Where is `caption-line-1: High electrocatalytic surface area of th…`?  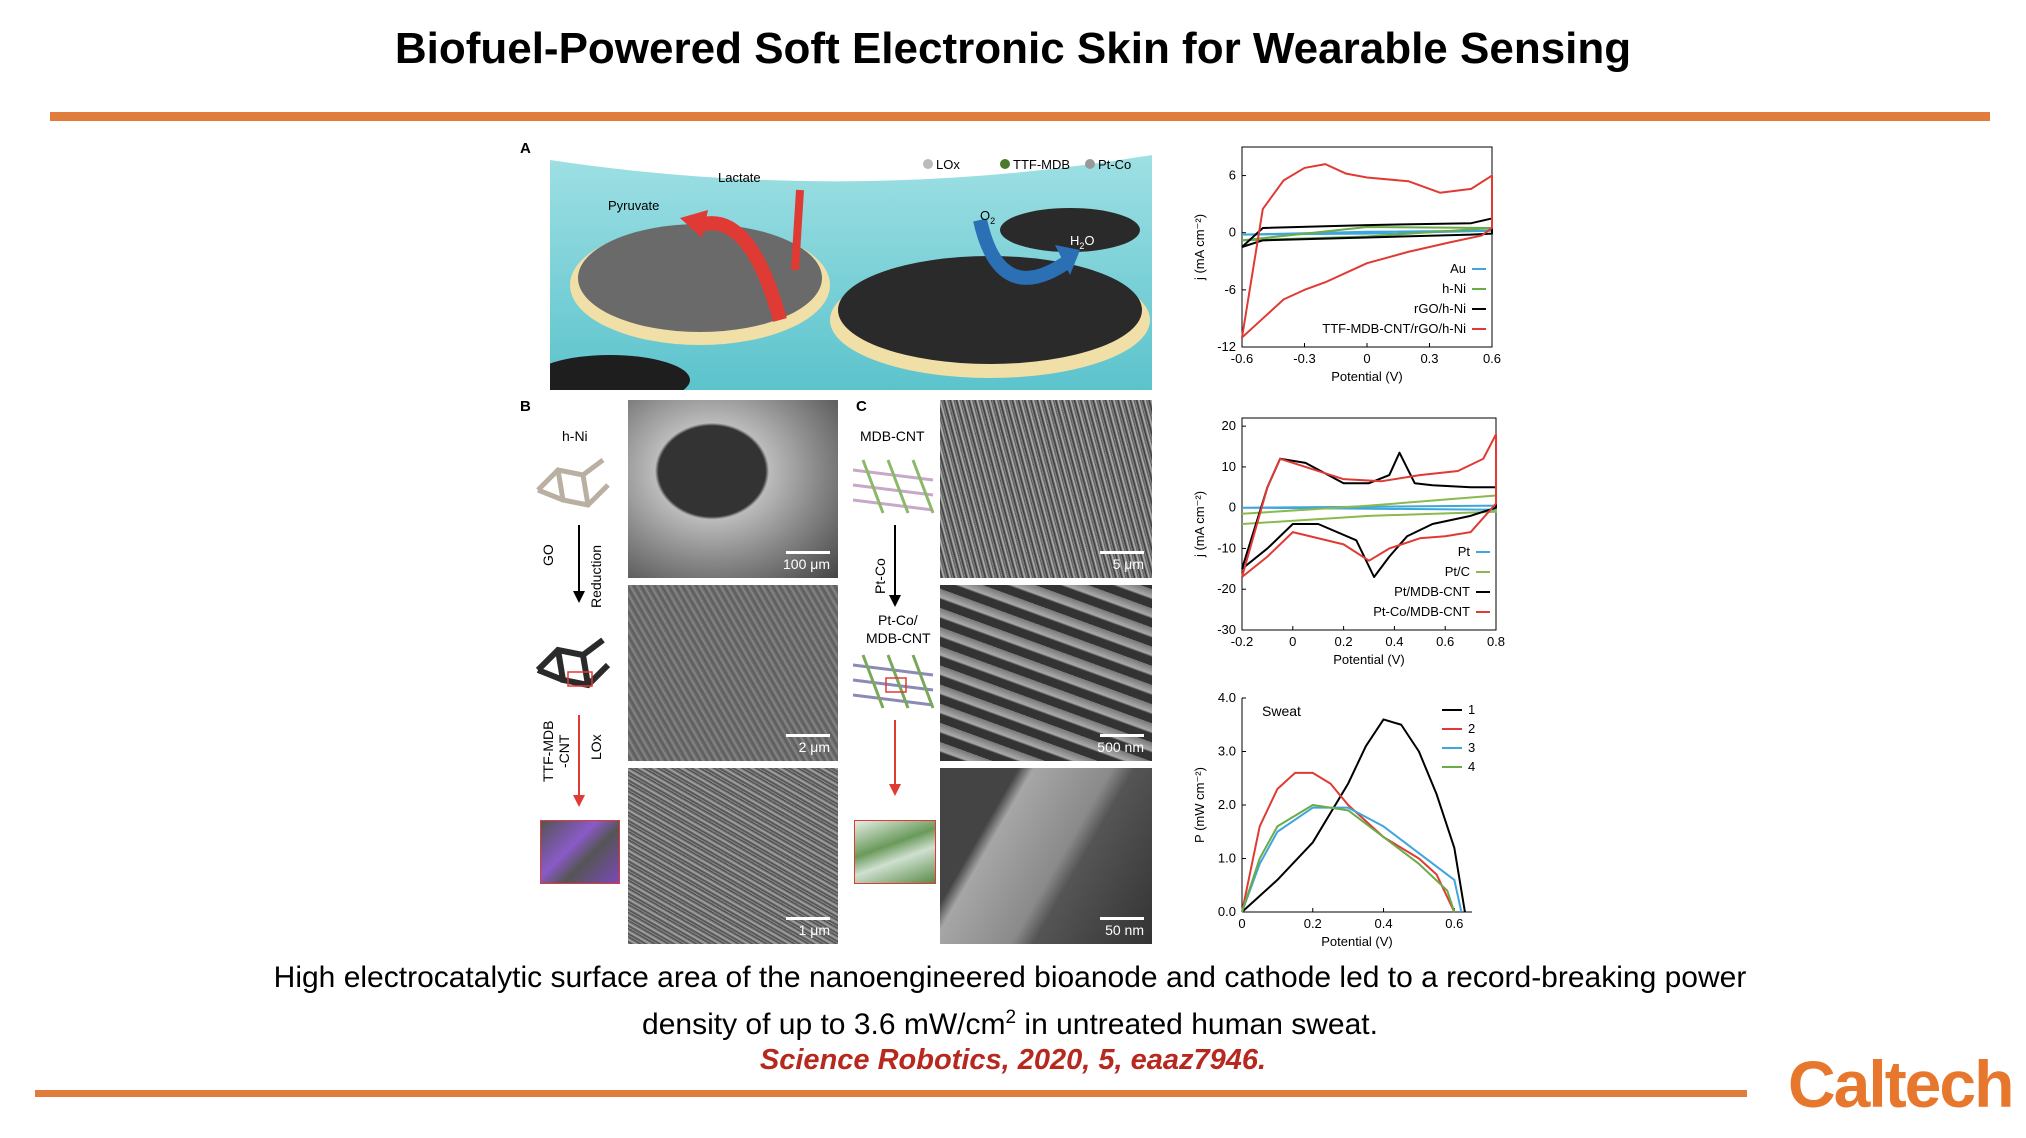
caption-line-1: High electrocatalytic surface area of th… is located at coordinates (1010, 977).